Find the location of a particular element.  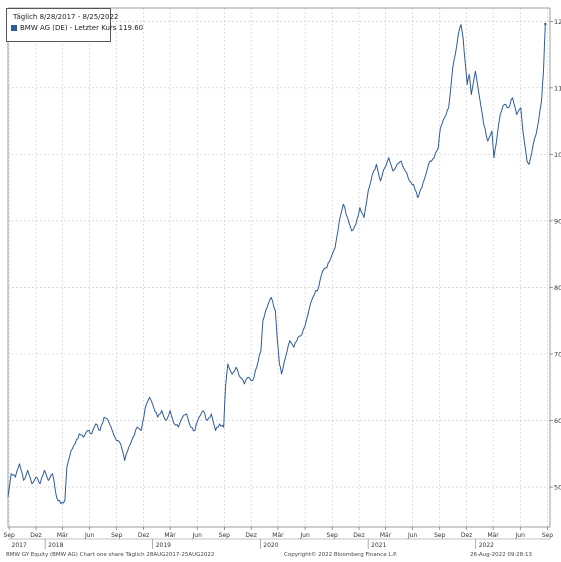

y-tick-label: 110 is located at coordinates (557, 88).